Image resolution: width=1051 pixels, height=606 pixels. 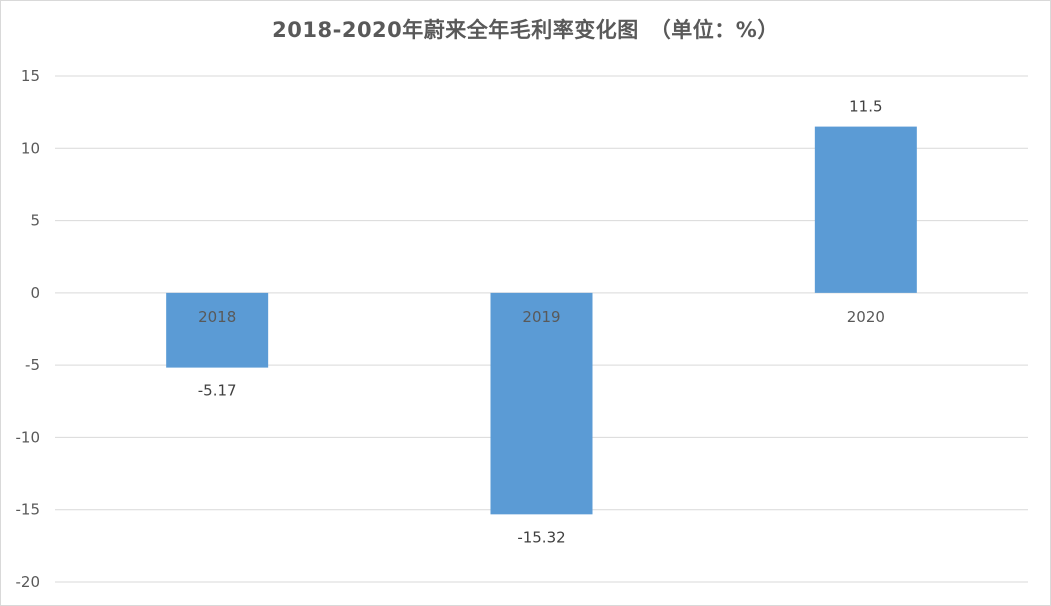 I want to click on y-tick-label: 15, so click(x=30, y=76).